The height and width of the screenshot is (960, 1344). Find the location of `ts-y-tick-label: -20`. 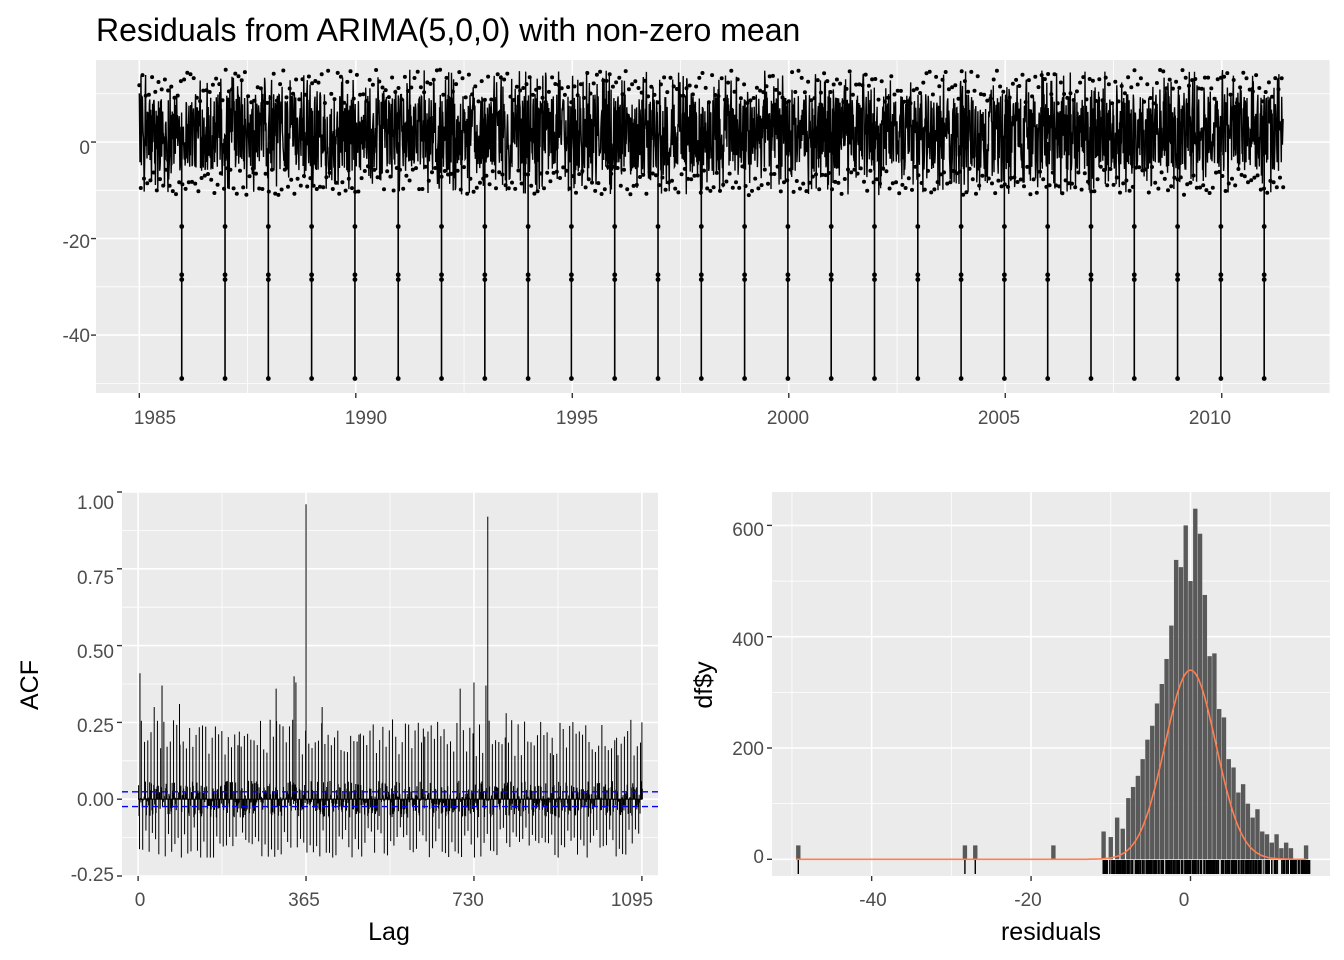

ts-y-tick-label: -20 is located at coordinates (76, 242).